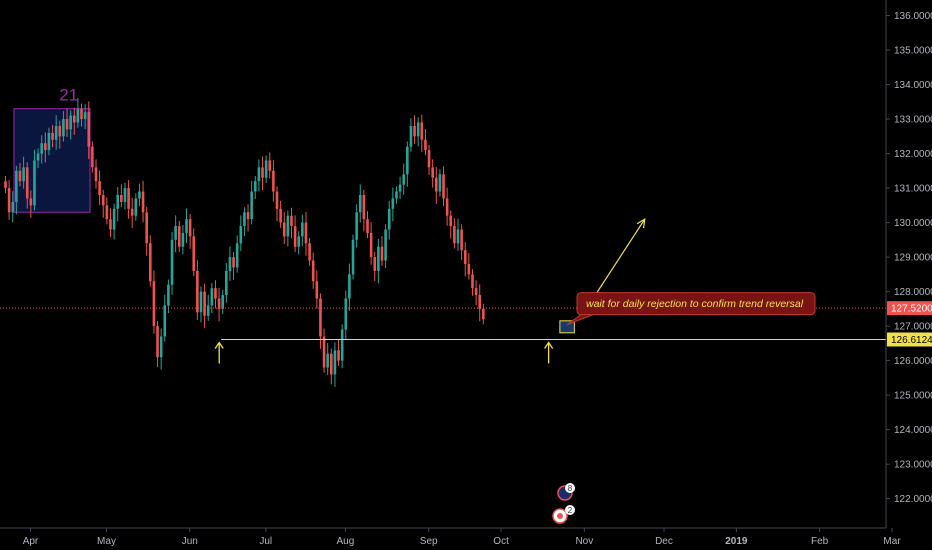  Describe the element at coordinates (450, 537) in the screenshot. I see `time-axis: Apr May Jun Jul Aug Sep Oct Nov Dec 2019 Feb Mar` at that location.